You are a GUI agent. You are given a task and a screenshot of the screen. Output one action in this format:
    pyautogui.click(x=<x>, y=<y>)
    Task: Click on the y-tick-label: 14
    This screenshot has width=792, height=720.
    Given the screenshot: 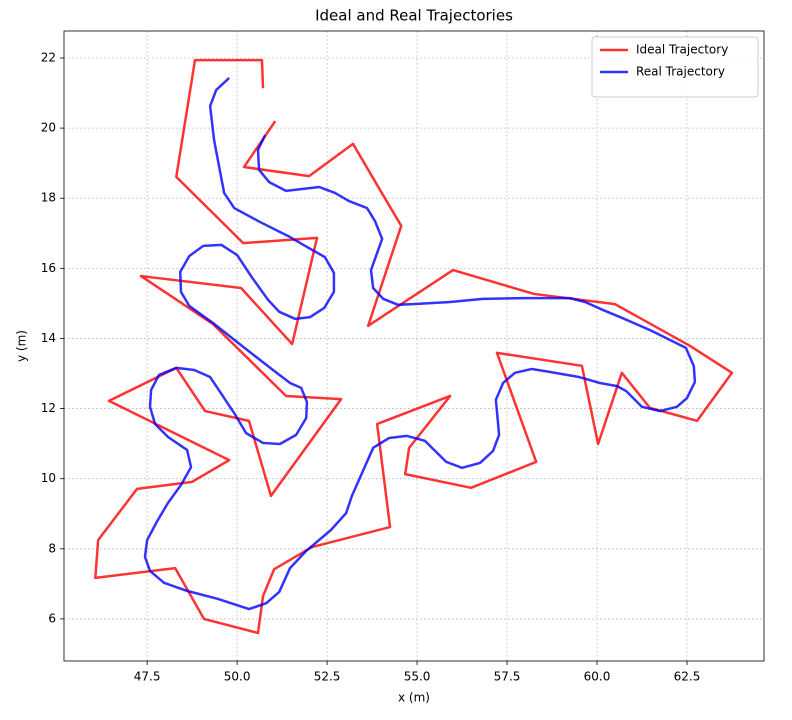 What is the action you would take?
    pyautogui.click(x=48, y=338)
    